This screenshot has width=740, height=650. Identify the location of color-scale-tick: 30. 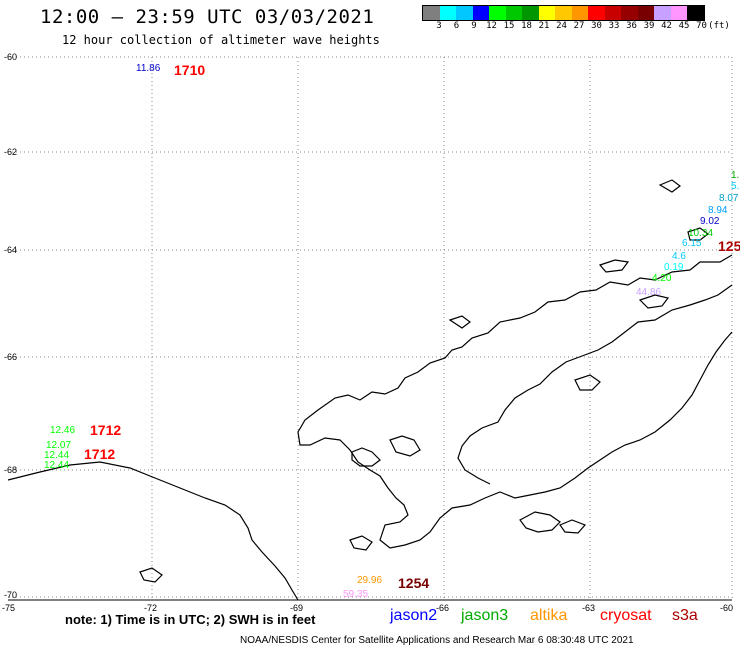
(596, 26).